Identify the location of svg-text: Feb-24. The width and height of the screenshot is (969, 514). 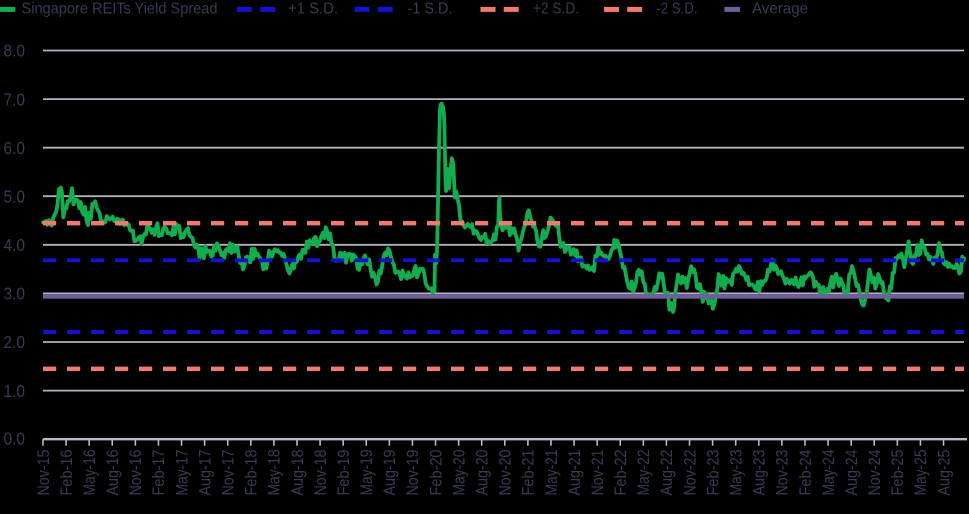
(806, 473).